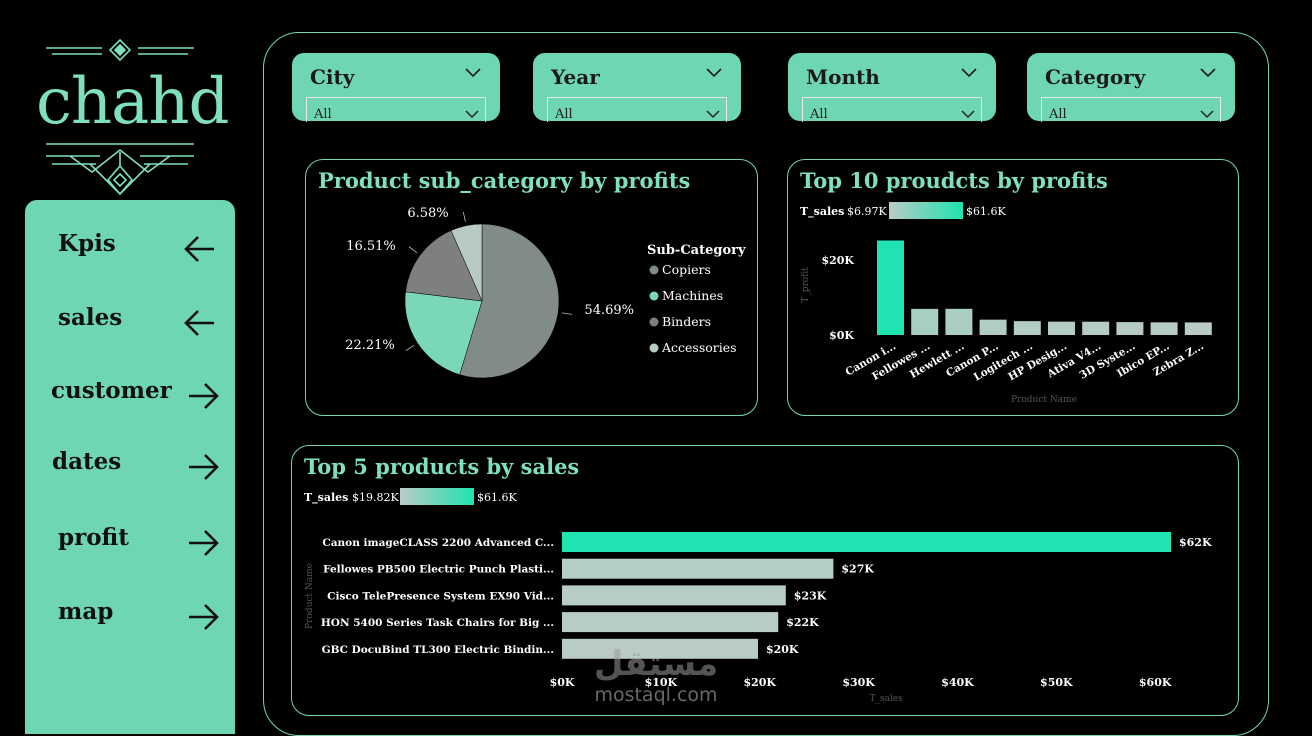 The image size is (1312, 736). I want to click on pie-legend-label: Binders, so click(686, 321).